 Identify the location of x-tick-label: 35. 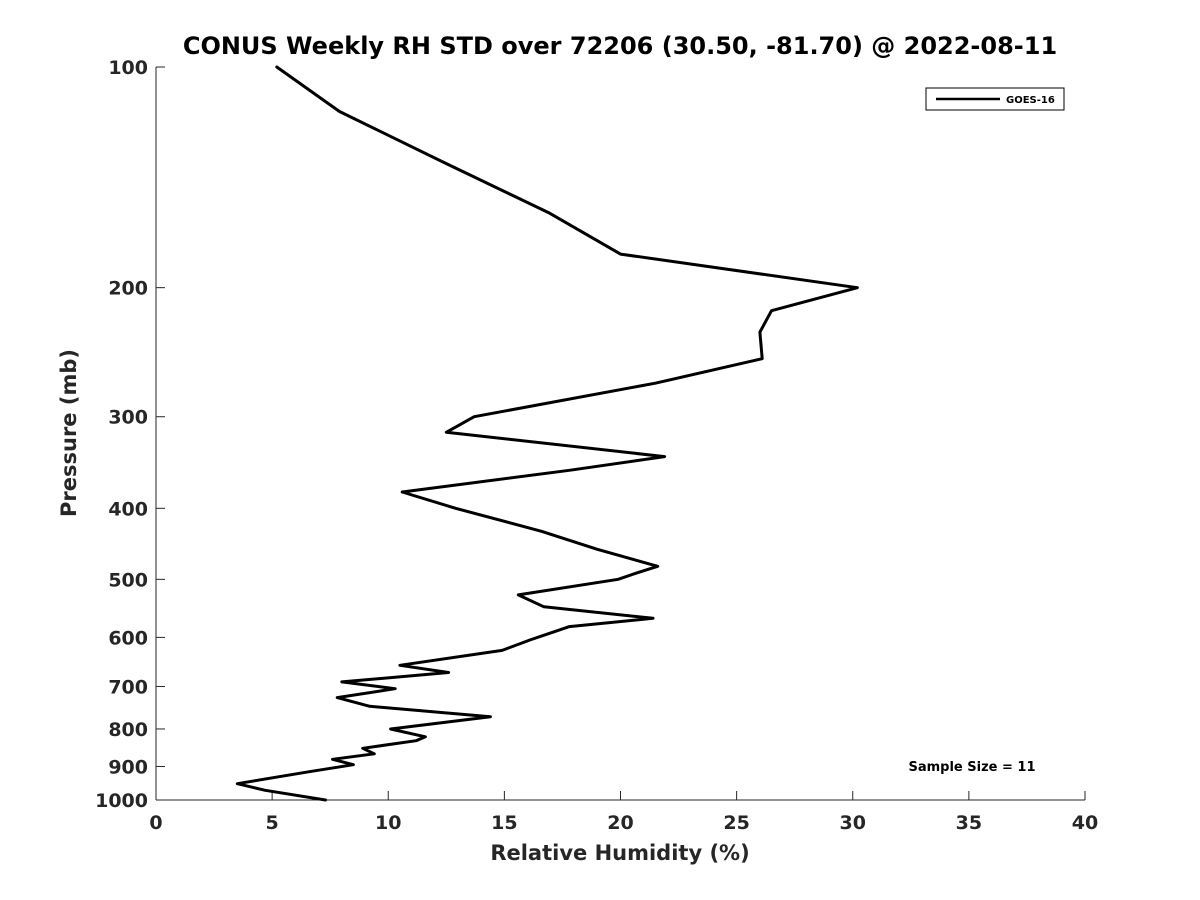
(969, 823).